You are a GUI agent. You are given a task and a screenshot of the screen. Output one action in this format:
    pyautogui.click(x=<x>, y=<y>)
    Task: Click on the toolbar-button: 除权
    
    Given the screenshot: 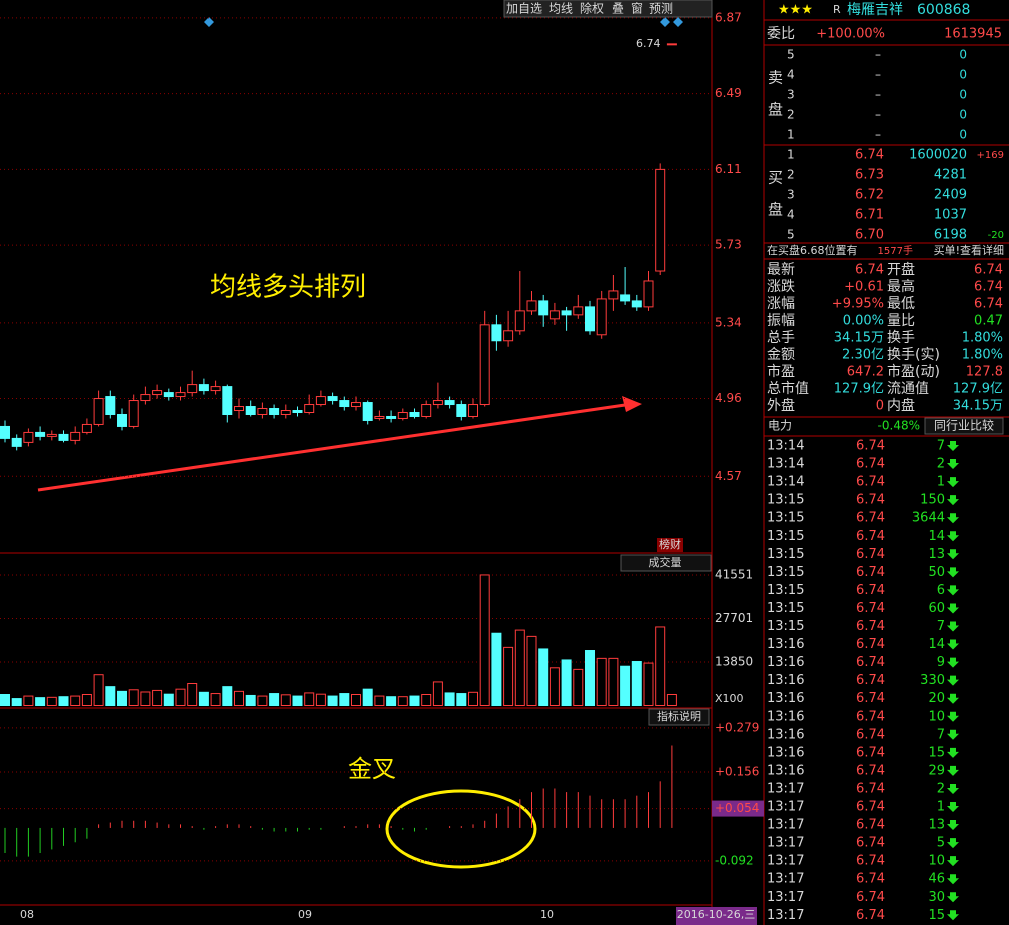 What is the action you would take?
    pyautogui.click(x=592, y=8)
    